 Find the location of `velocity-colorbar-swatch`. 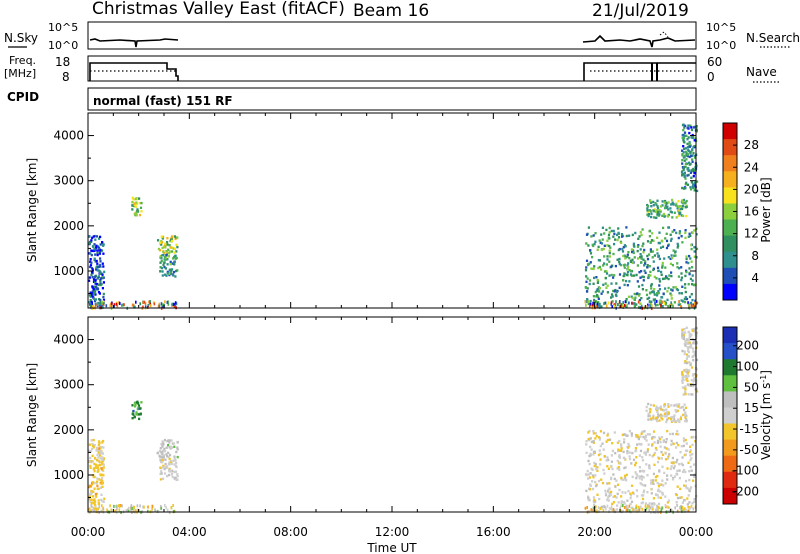

velocity-colorbar-swatch is located at coordinates (730, 432).